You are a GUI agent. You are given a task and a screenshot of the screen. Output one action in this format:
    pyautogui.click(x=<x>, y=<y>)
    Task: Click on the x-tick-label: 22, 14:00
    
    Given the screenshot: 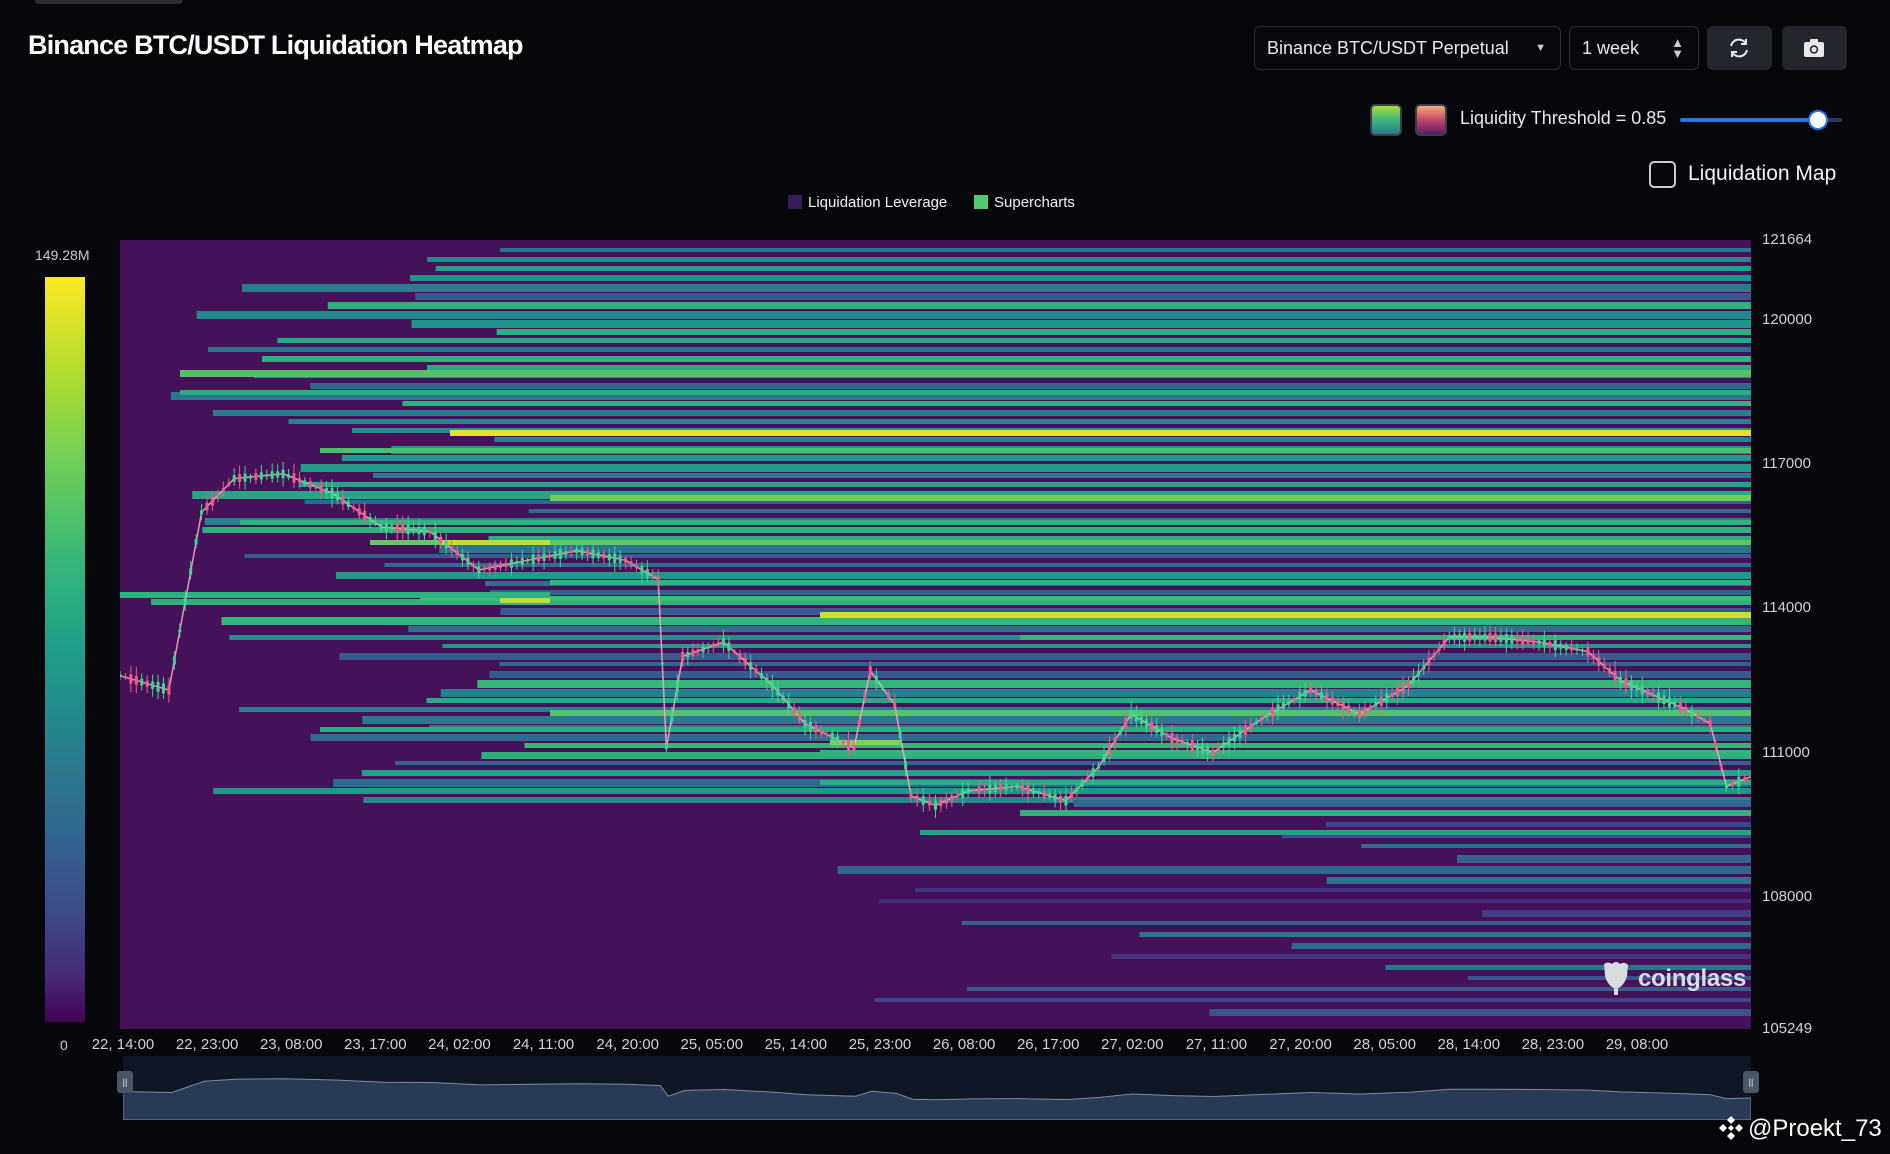 What is the action you would take?
    pyautogui.click(x=123, y=1044)
    